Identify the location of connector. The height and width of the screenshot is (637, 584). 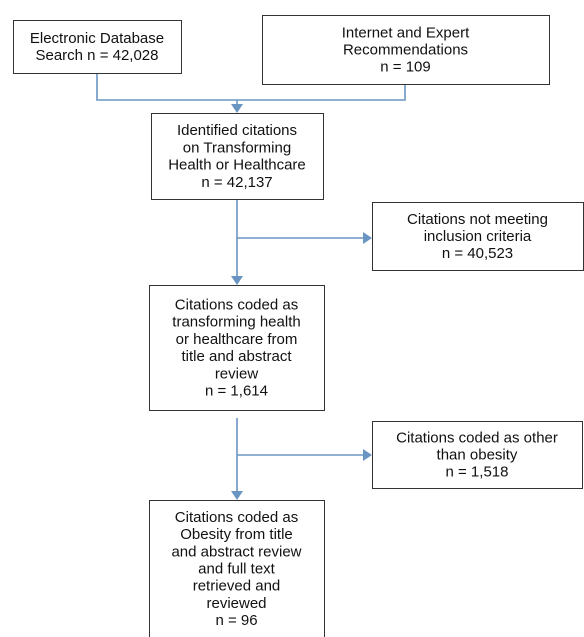
(251, 87).